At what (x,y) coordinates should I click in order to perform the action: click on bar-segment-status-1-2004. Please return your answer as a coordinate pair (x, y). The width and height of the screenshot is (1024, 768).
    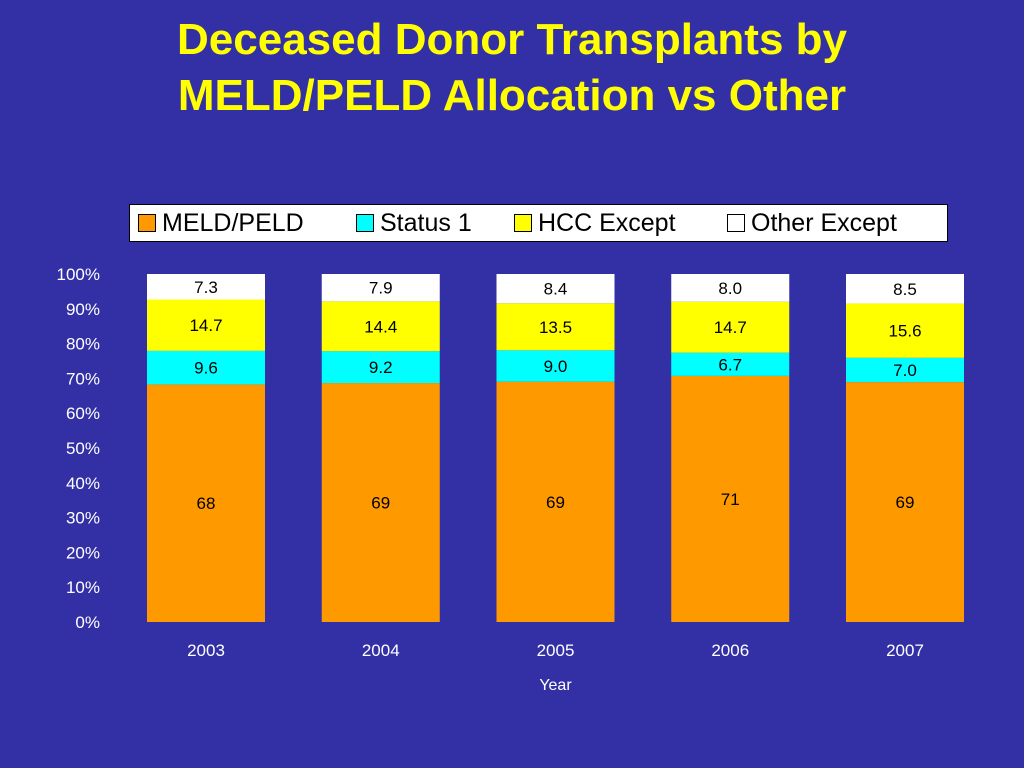
    Looking at the image, I should click on (380, 367).